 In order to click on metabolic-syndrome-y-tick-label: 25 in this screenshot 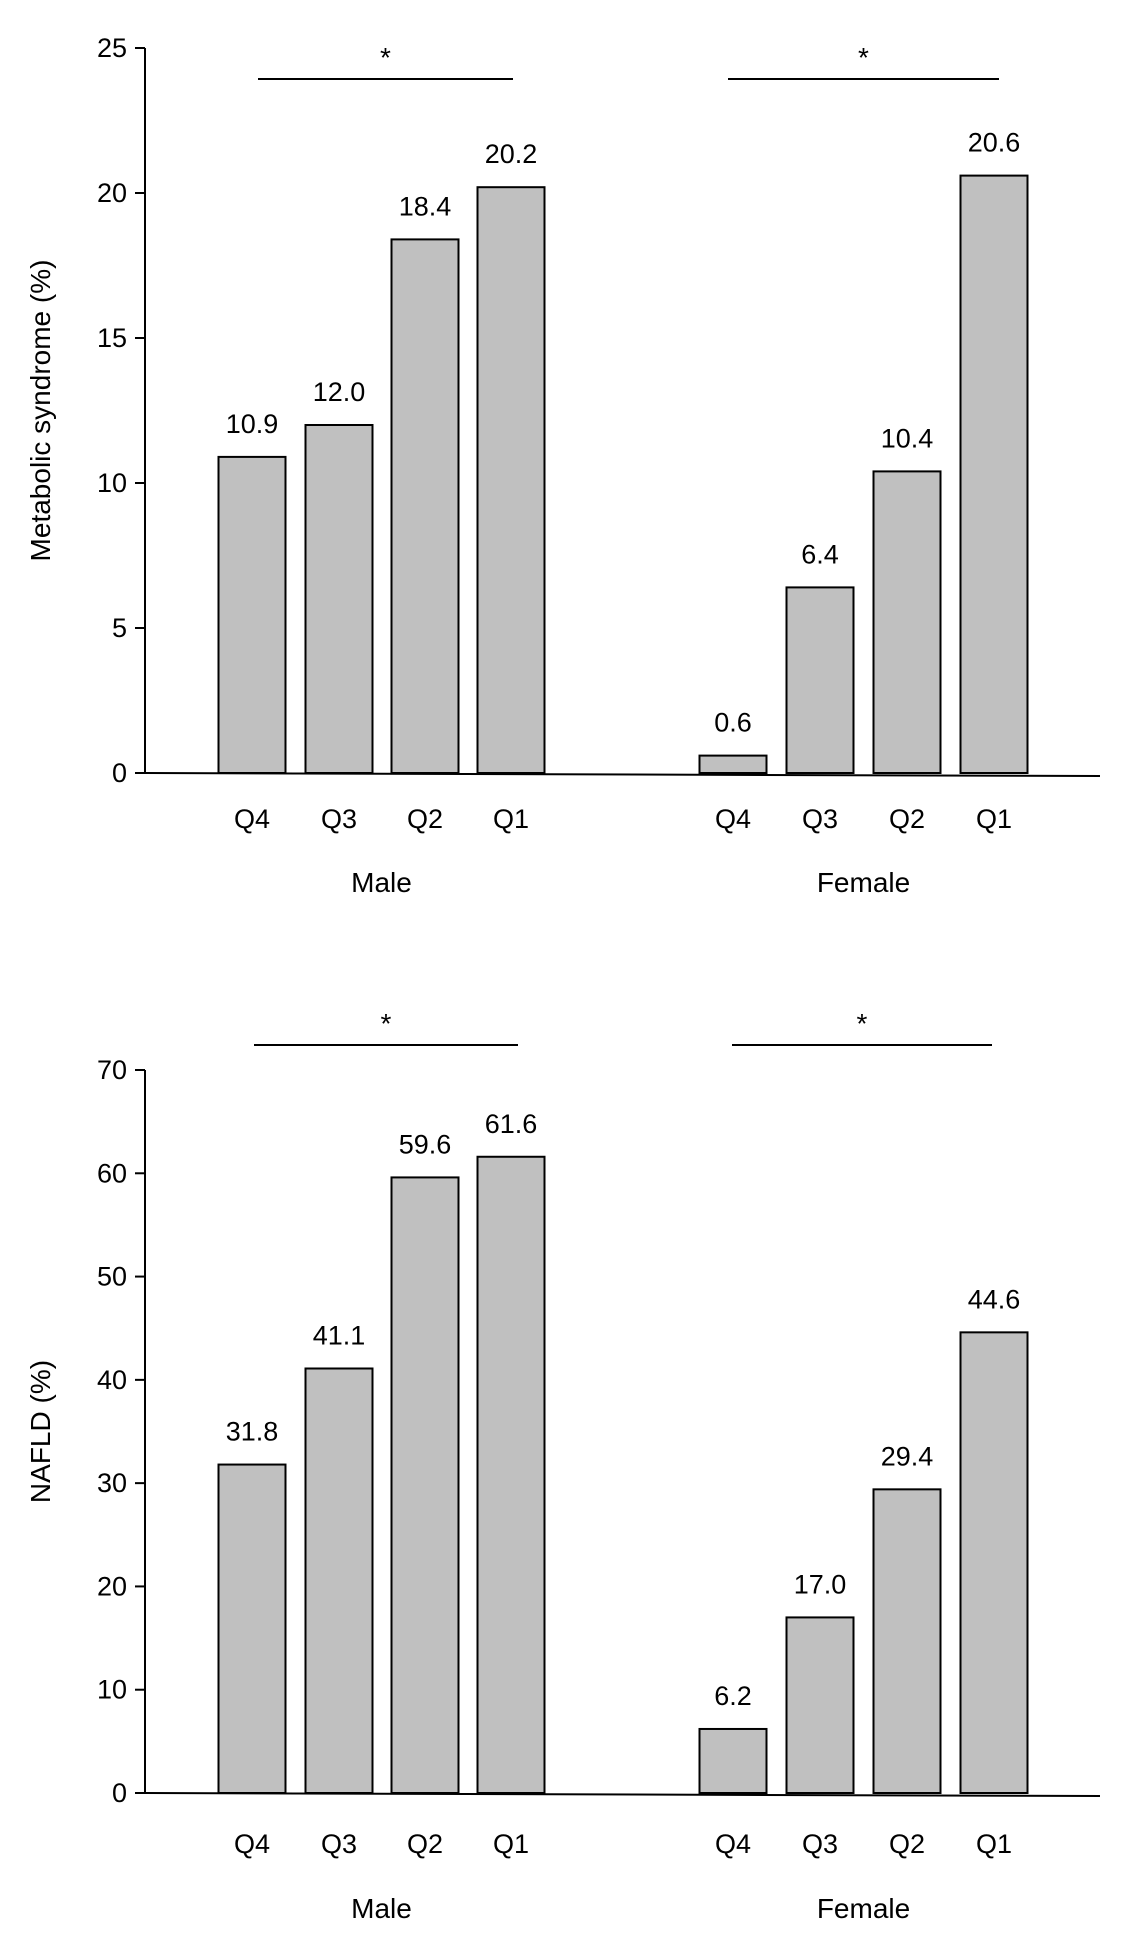, I will do `click(112, 48)`.